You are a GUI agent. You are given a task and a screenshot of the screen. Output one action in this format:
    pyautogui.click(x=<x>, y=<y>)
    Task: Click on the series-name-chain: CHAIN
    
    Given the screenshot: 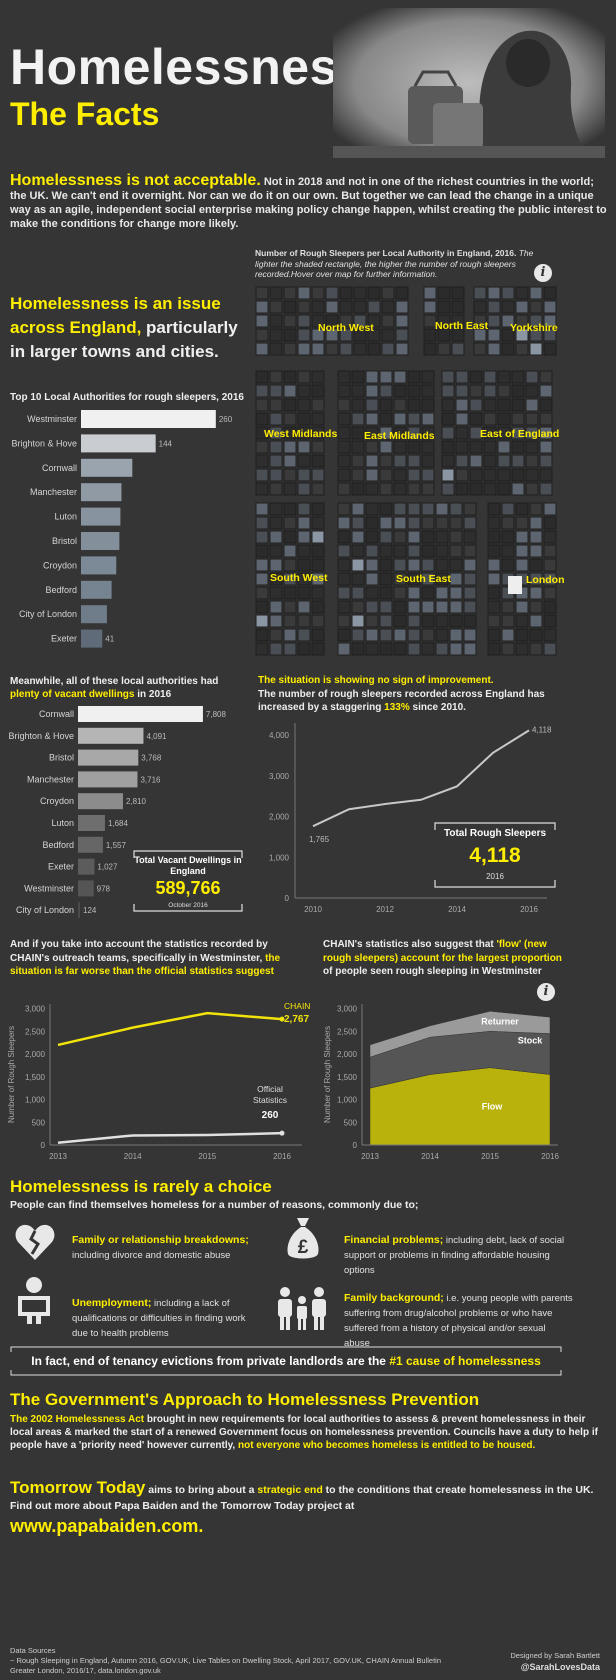 What is the action you would take?
    pyautogui.click(x=297, y=1006)
    